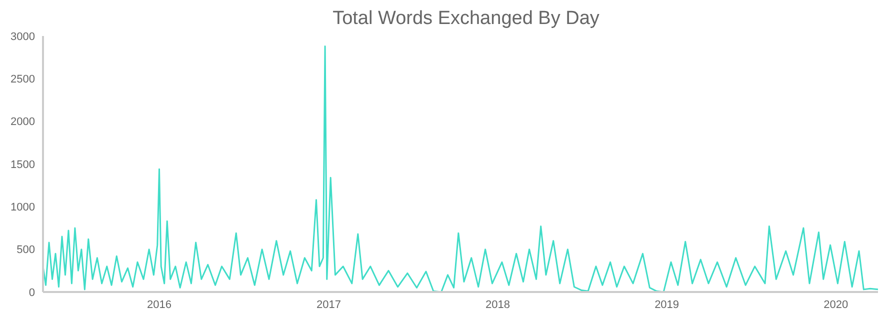 The width and height of the screenshot is (892, 324). What do you see at coordinates (328, 304) in the screenshot?
I see `x-tick-label: 2017` at bounding box center [328, 304].